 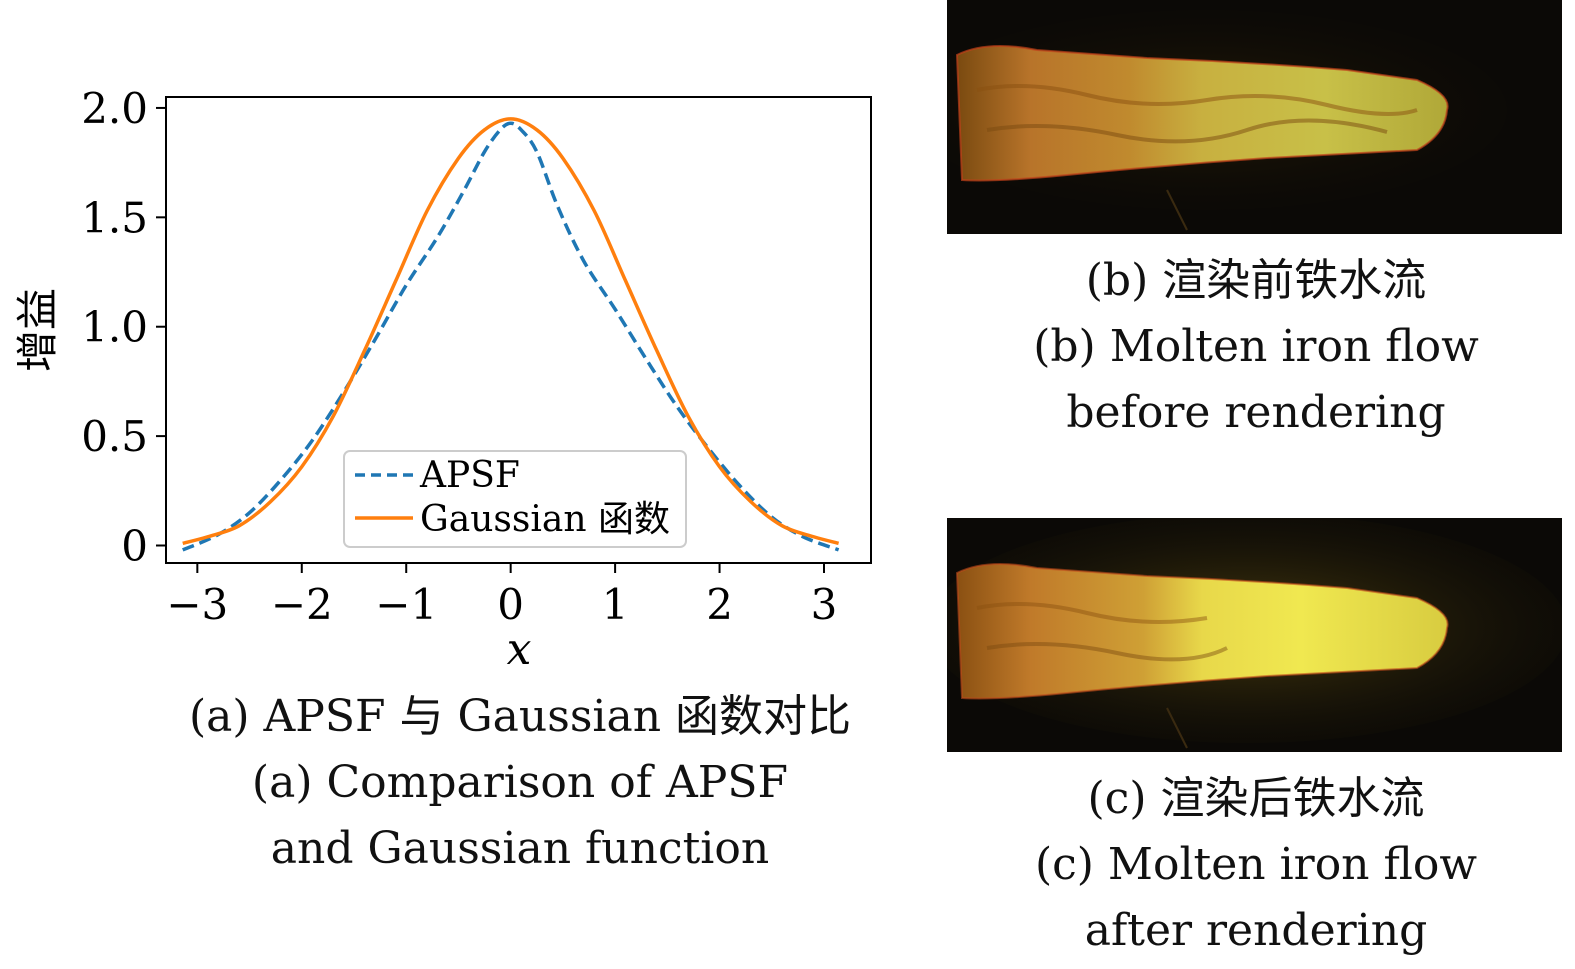 What do you see at coordinates (1256, 930) in the screenshot?
I see `caption-c-line3: after rendering` at bounding box center [1256, 930].